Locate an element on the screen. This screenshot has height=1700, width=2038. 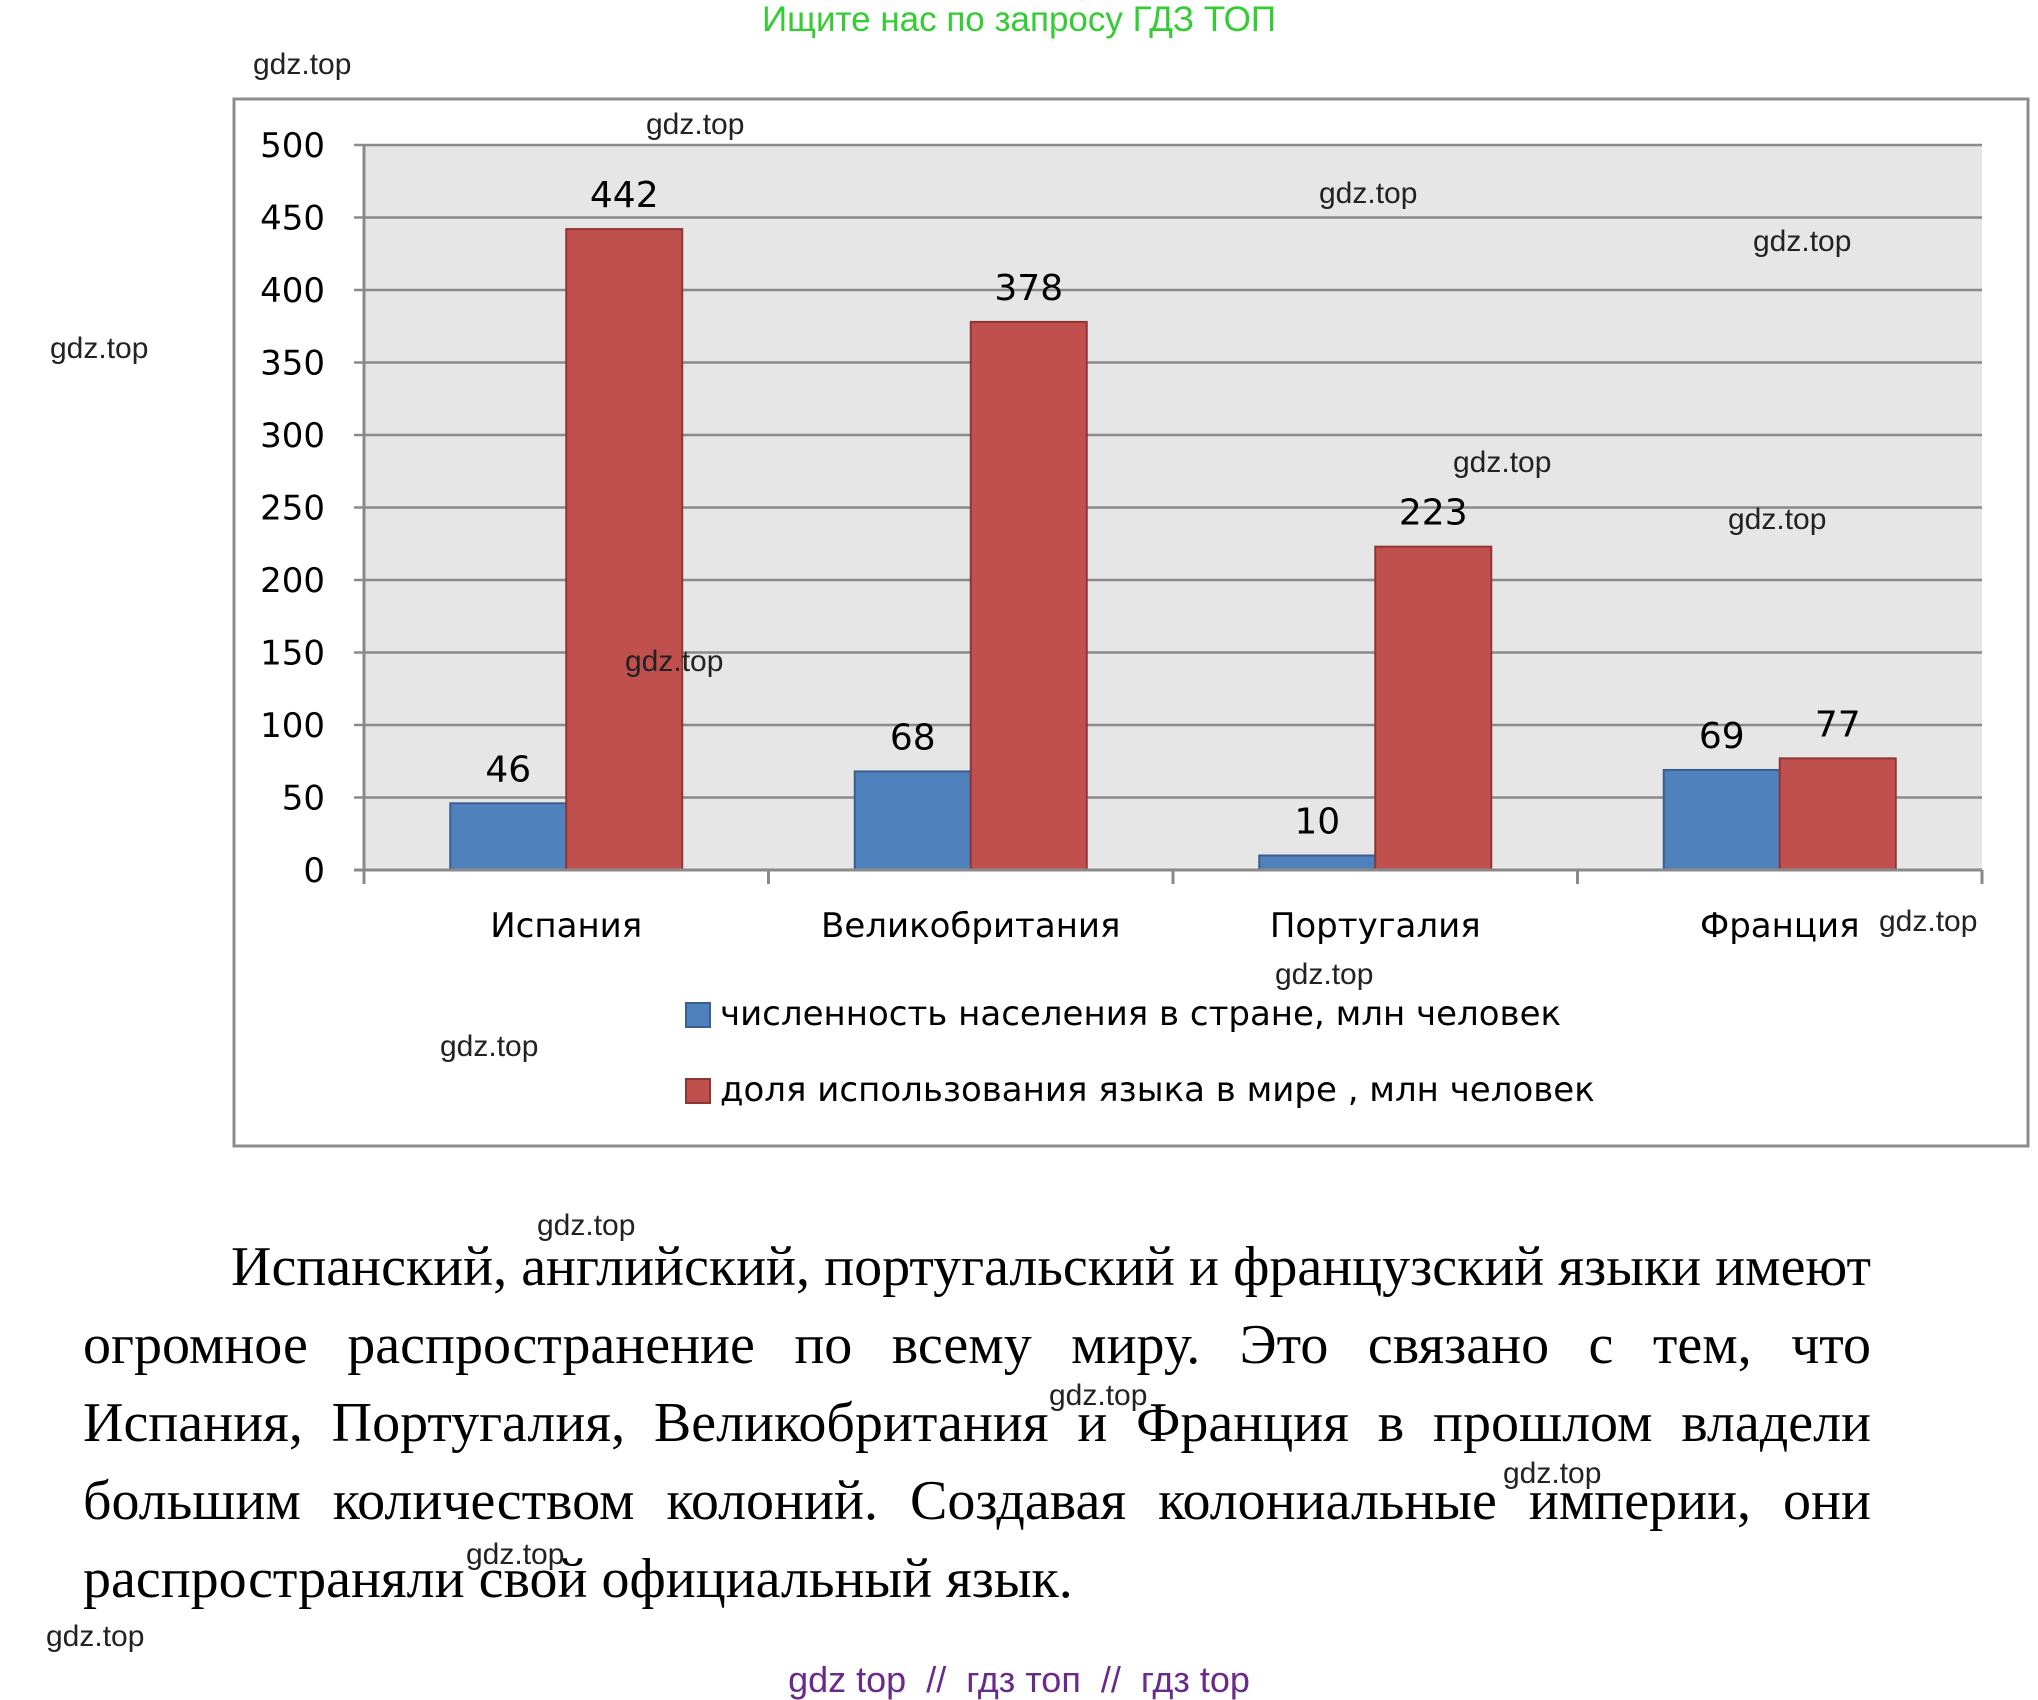
data-label: 378 is located at coordinates (1028, 288).